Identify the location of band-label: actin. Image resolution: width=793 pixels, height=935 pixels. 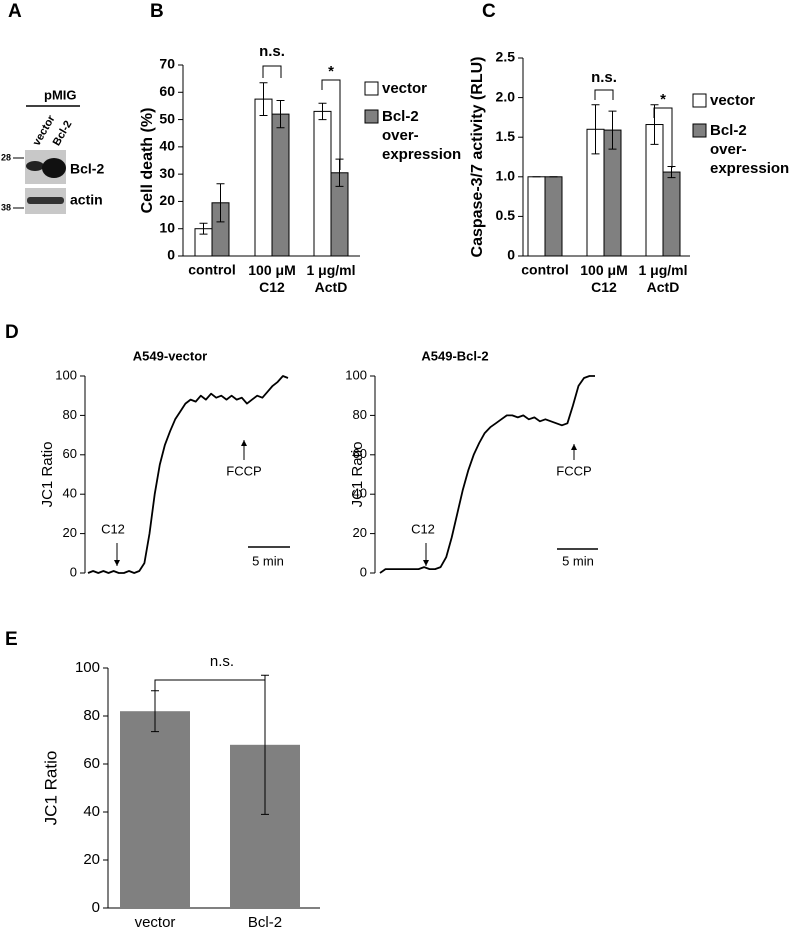
(86, 200).